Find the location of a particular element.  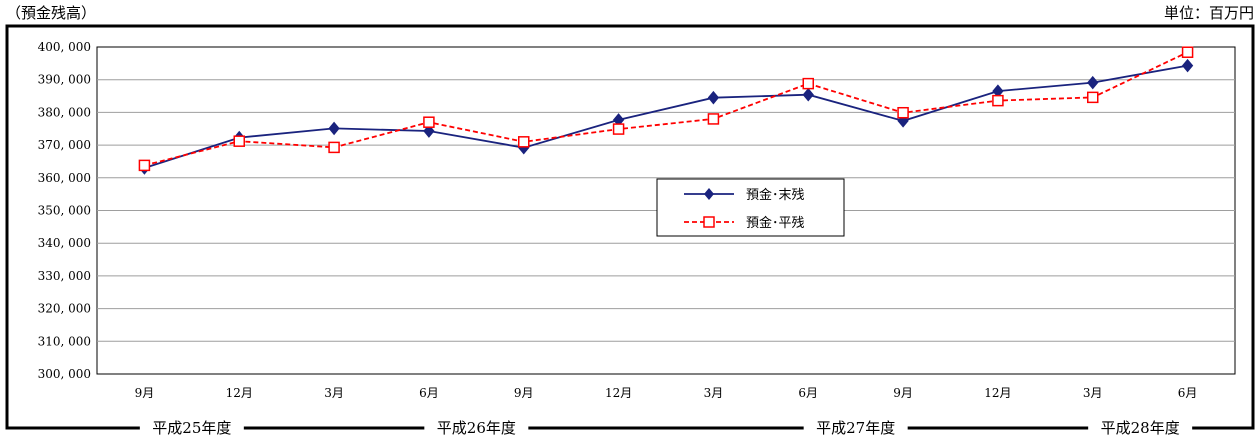

fiscal-year-label: 平成27年度 is located at coordinates (855, 428).